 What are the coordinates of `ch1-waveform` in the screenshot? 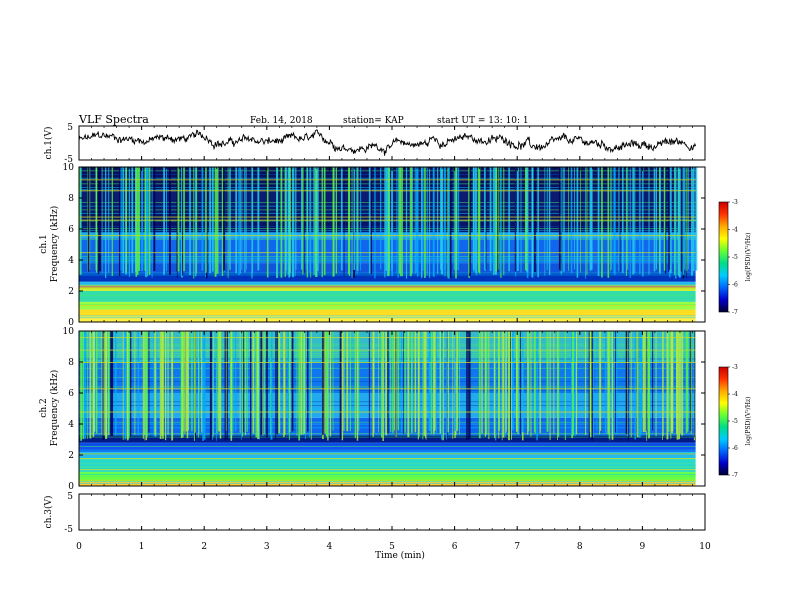 It's located at (388, 142).